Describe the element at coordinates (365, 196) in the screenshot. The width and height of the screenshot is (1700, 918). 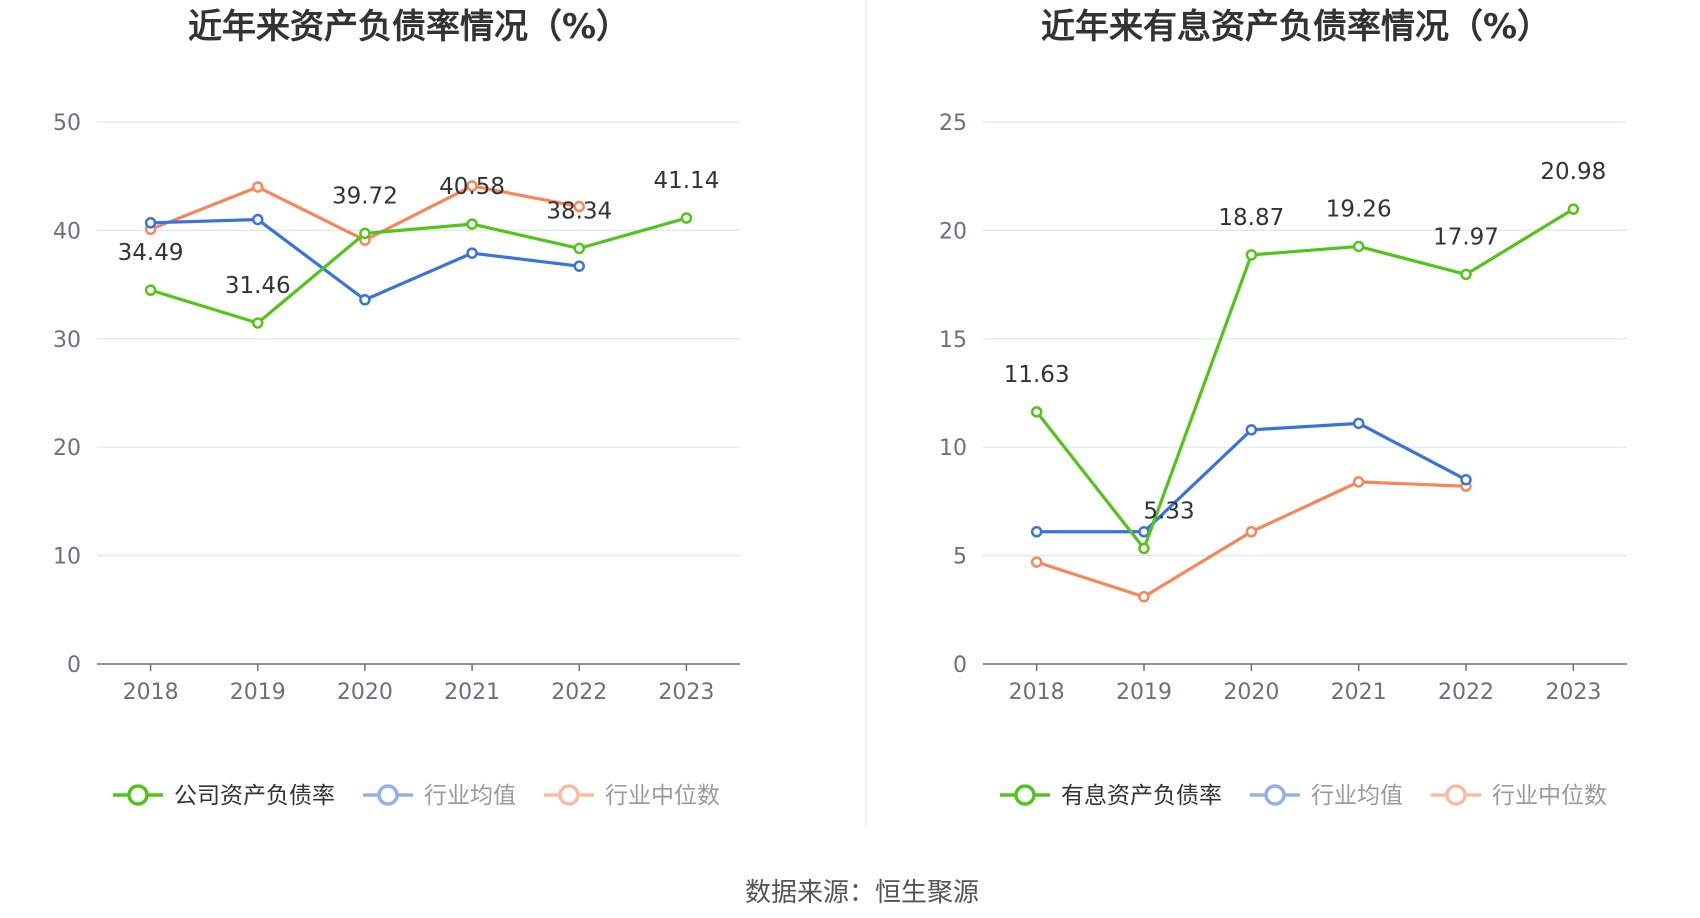
I see `data-label: 39.72` at that location.